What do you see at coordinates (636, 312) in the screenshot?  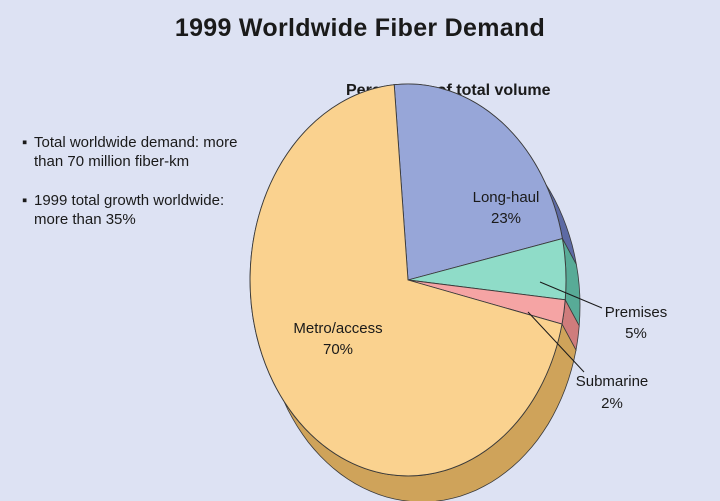 I see `slice-name: Premises` at bounding box center [636, 312].